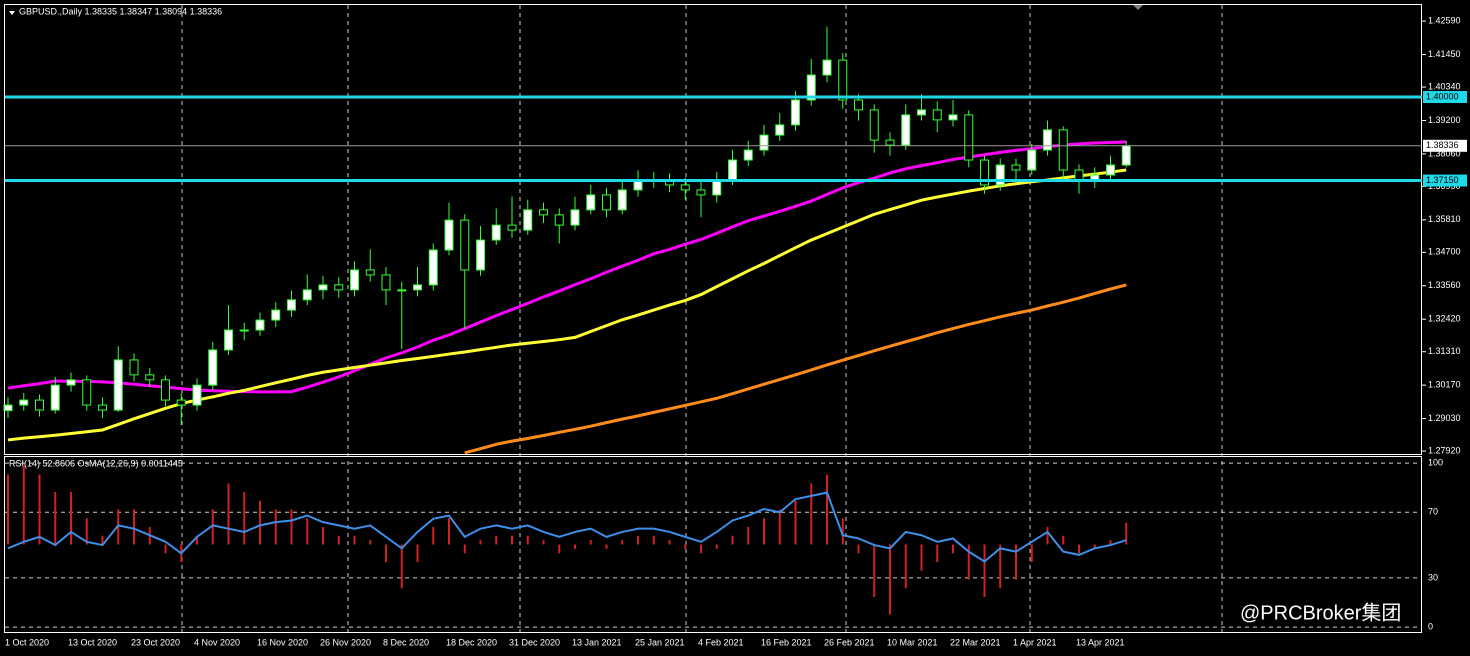 The width and height of the screenshot is (1470, 656). Describe the element at coordinates (1138, 7) in the screenshot. I see `shift-marker` at that location.